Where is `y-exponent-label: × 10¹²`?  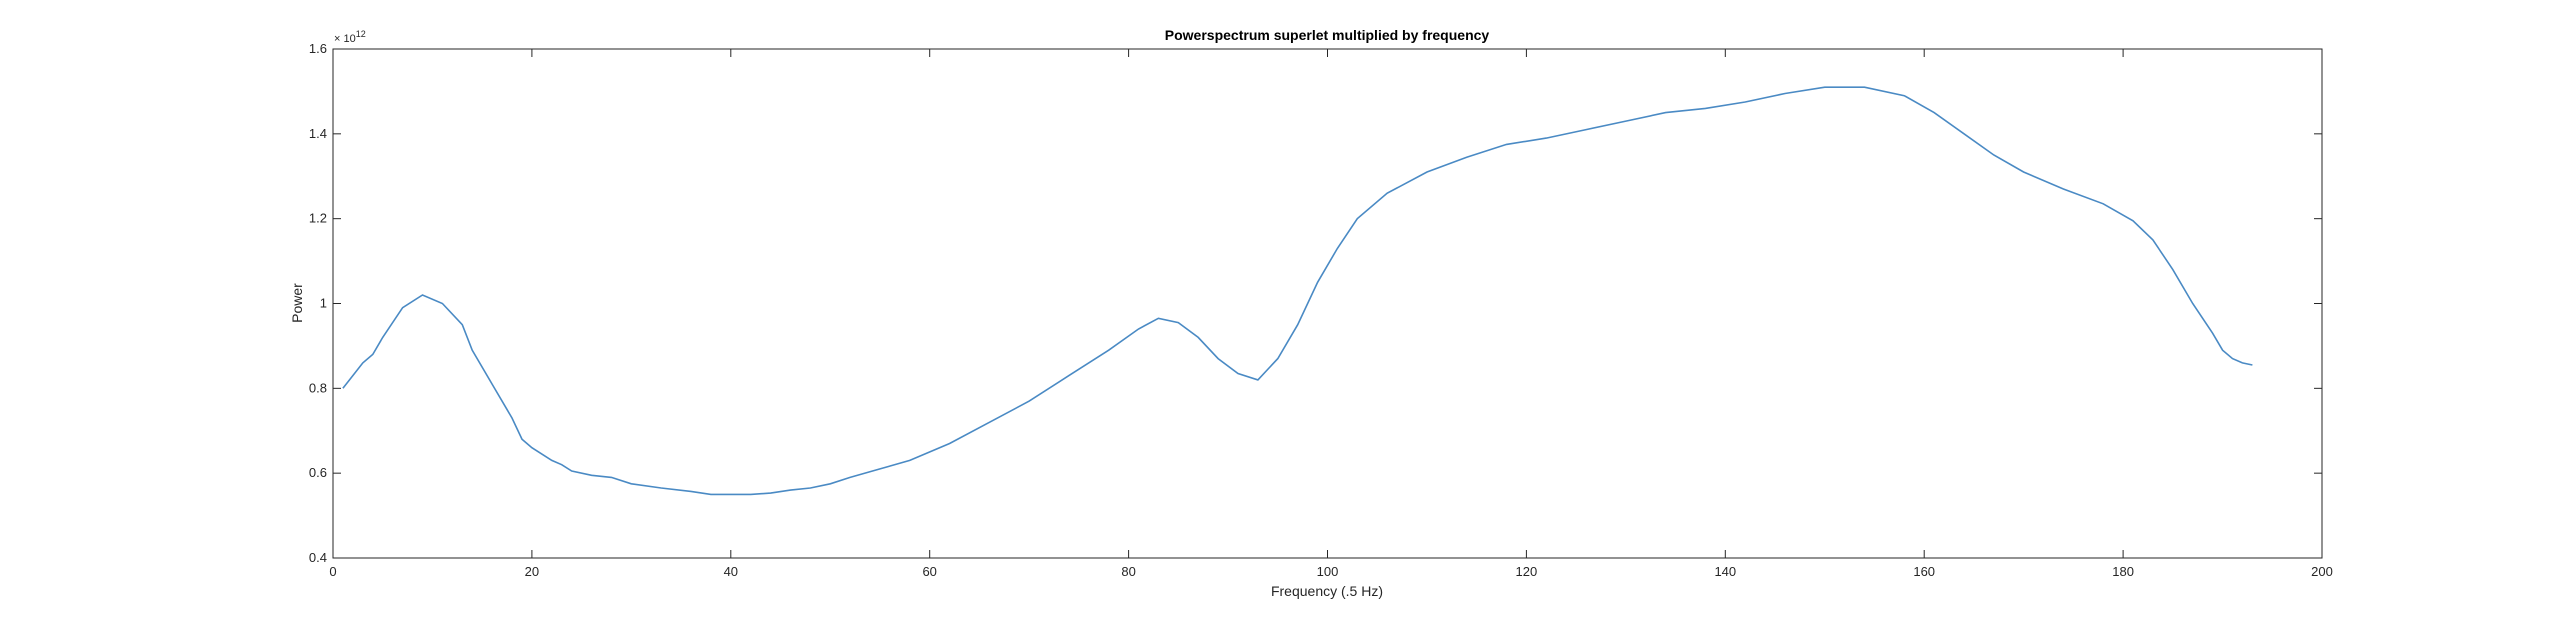
y-exponent-label: × 10¹² is located at coordinates (350, 37).